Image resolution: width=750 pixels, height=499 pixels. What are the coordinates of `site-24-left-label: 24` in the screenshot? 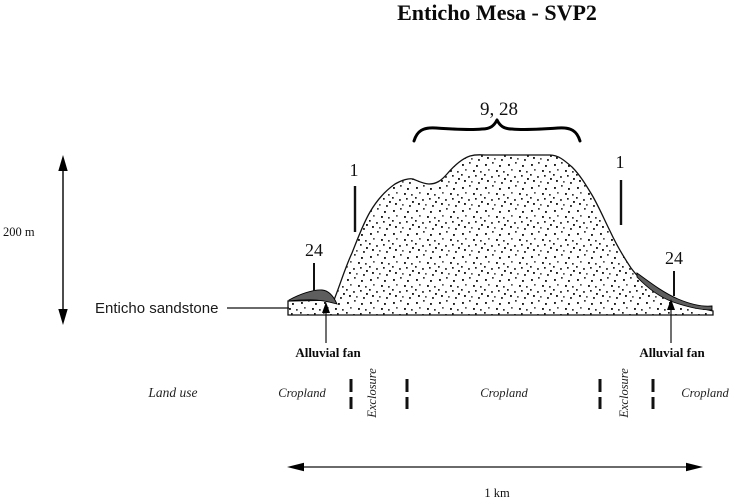 It's located at (314, 250).